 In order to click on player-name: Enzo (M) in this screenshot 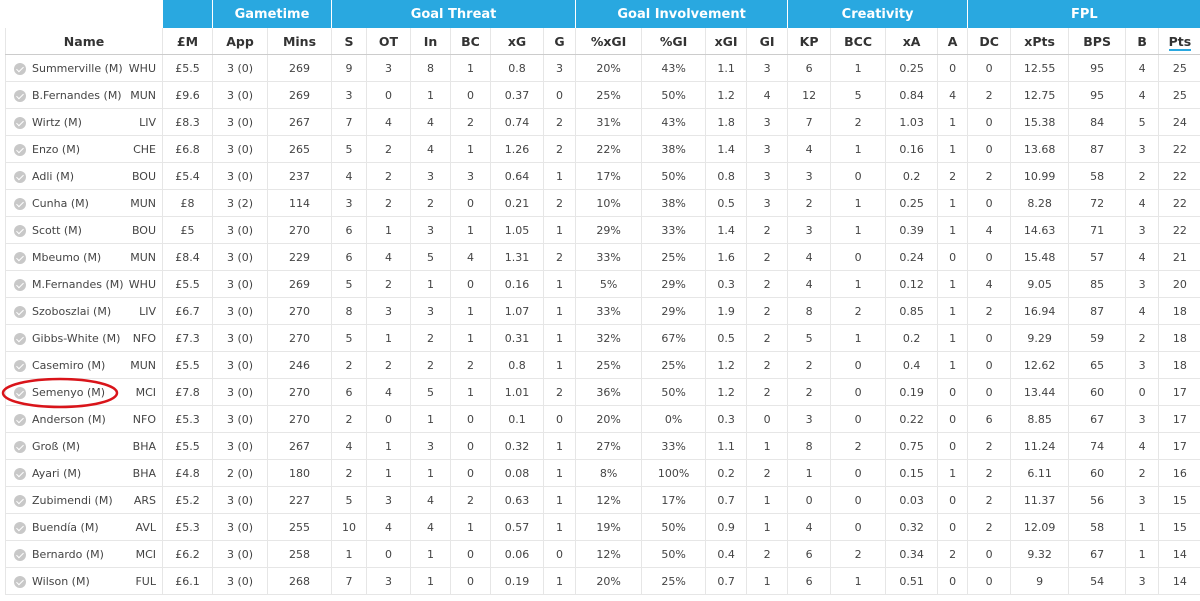, I will do `click(56, 149)`.